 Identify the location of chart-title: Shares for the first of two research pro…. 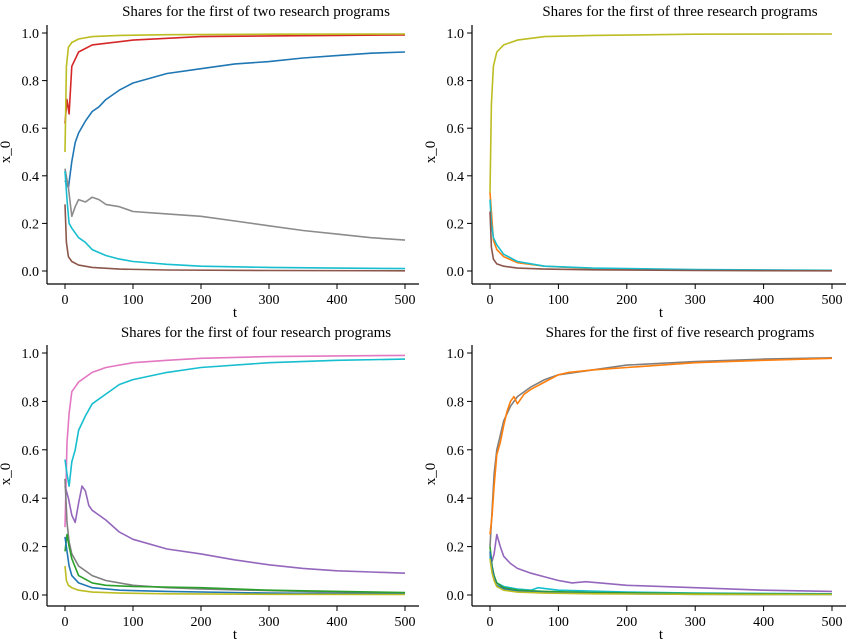
(256, 12).